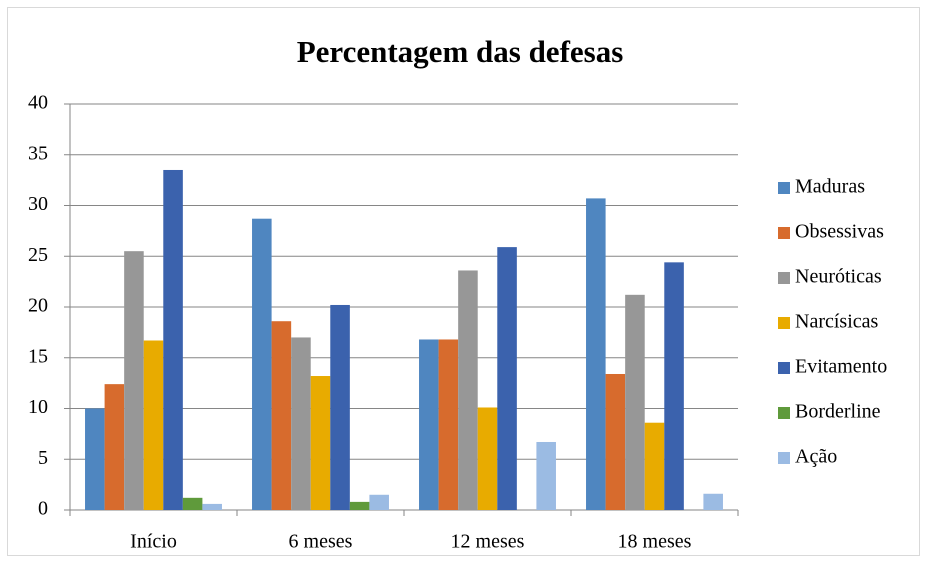 This screenshot has width=928, height=562. I want to click on legend-label: Neuróticas, so click(838, 277).